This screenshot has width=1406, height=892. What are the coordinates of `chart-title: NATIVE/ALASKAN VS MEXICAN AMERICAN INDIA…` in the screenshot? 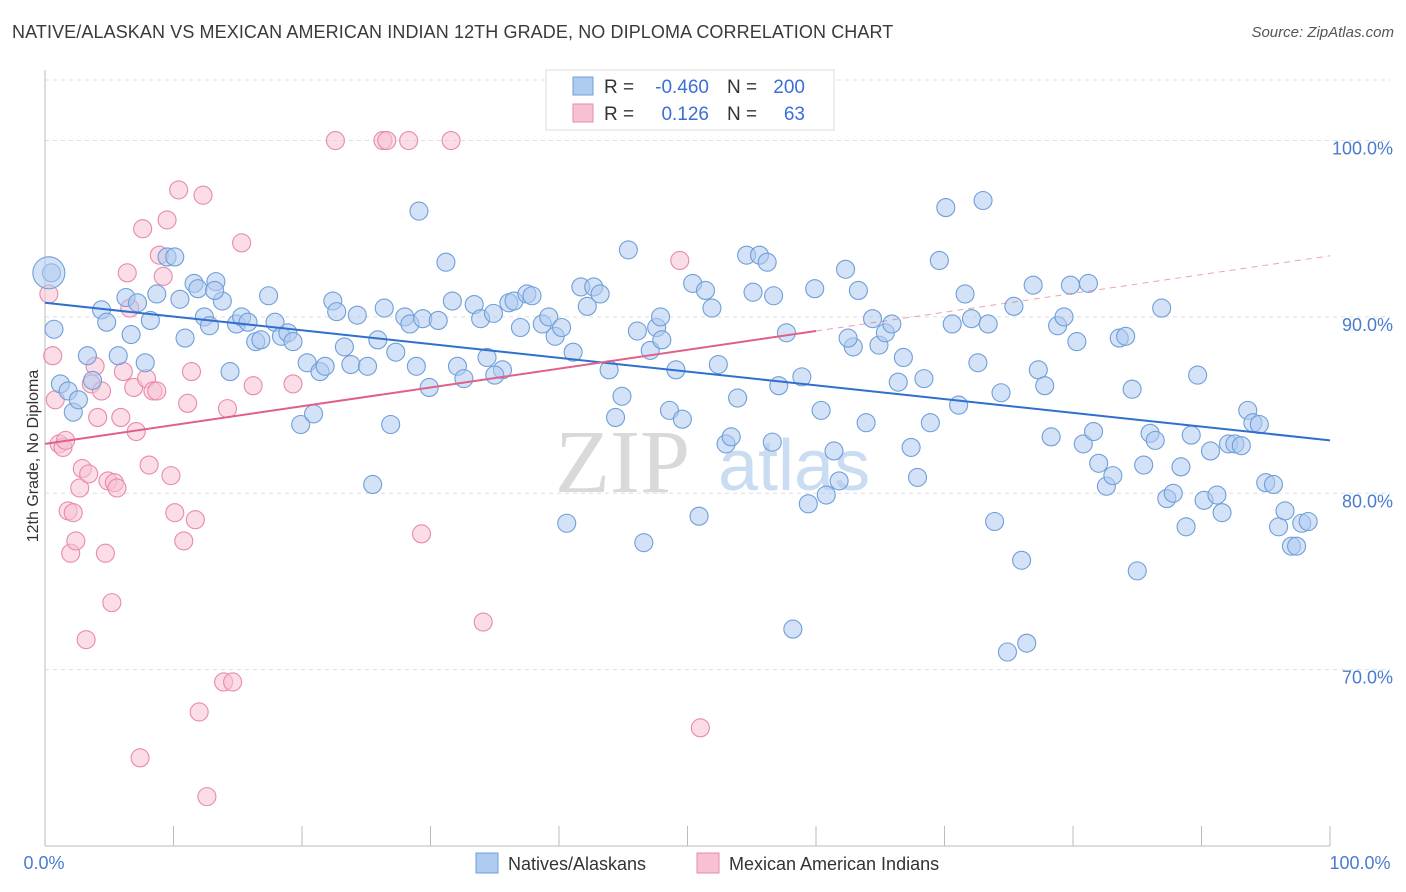 It's located at (453, 32).